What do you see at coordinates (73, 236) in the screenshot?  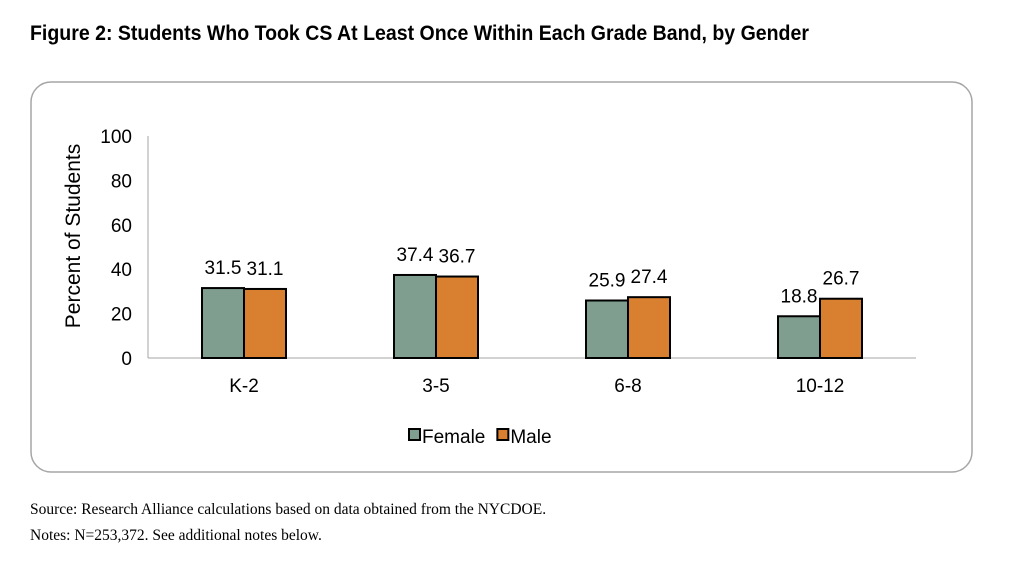 I see `y-axis-label: Percent of Students` at bounding box center [73, 236].